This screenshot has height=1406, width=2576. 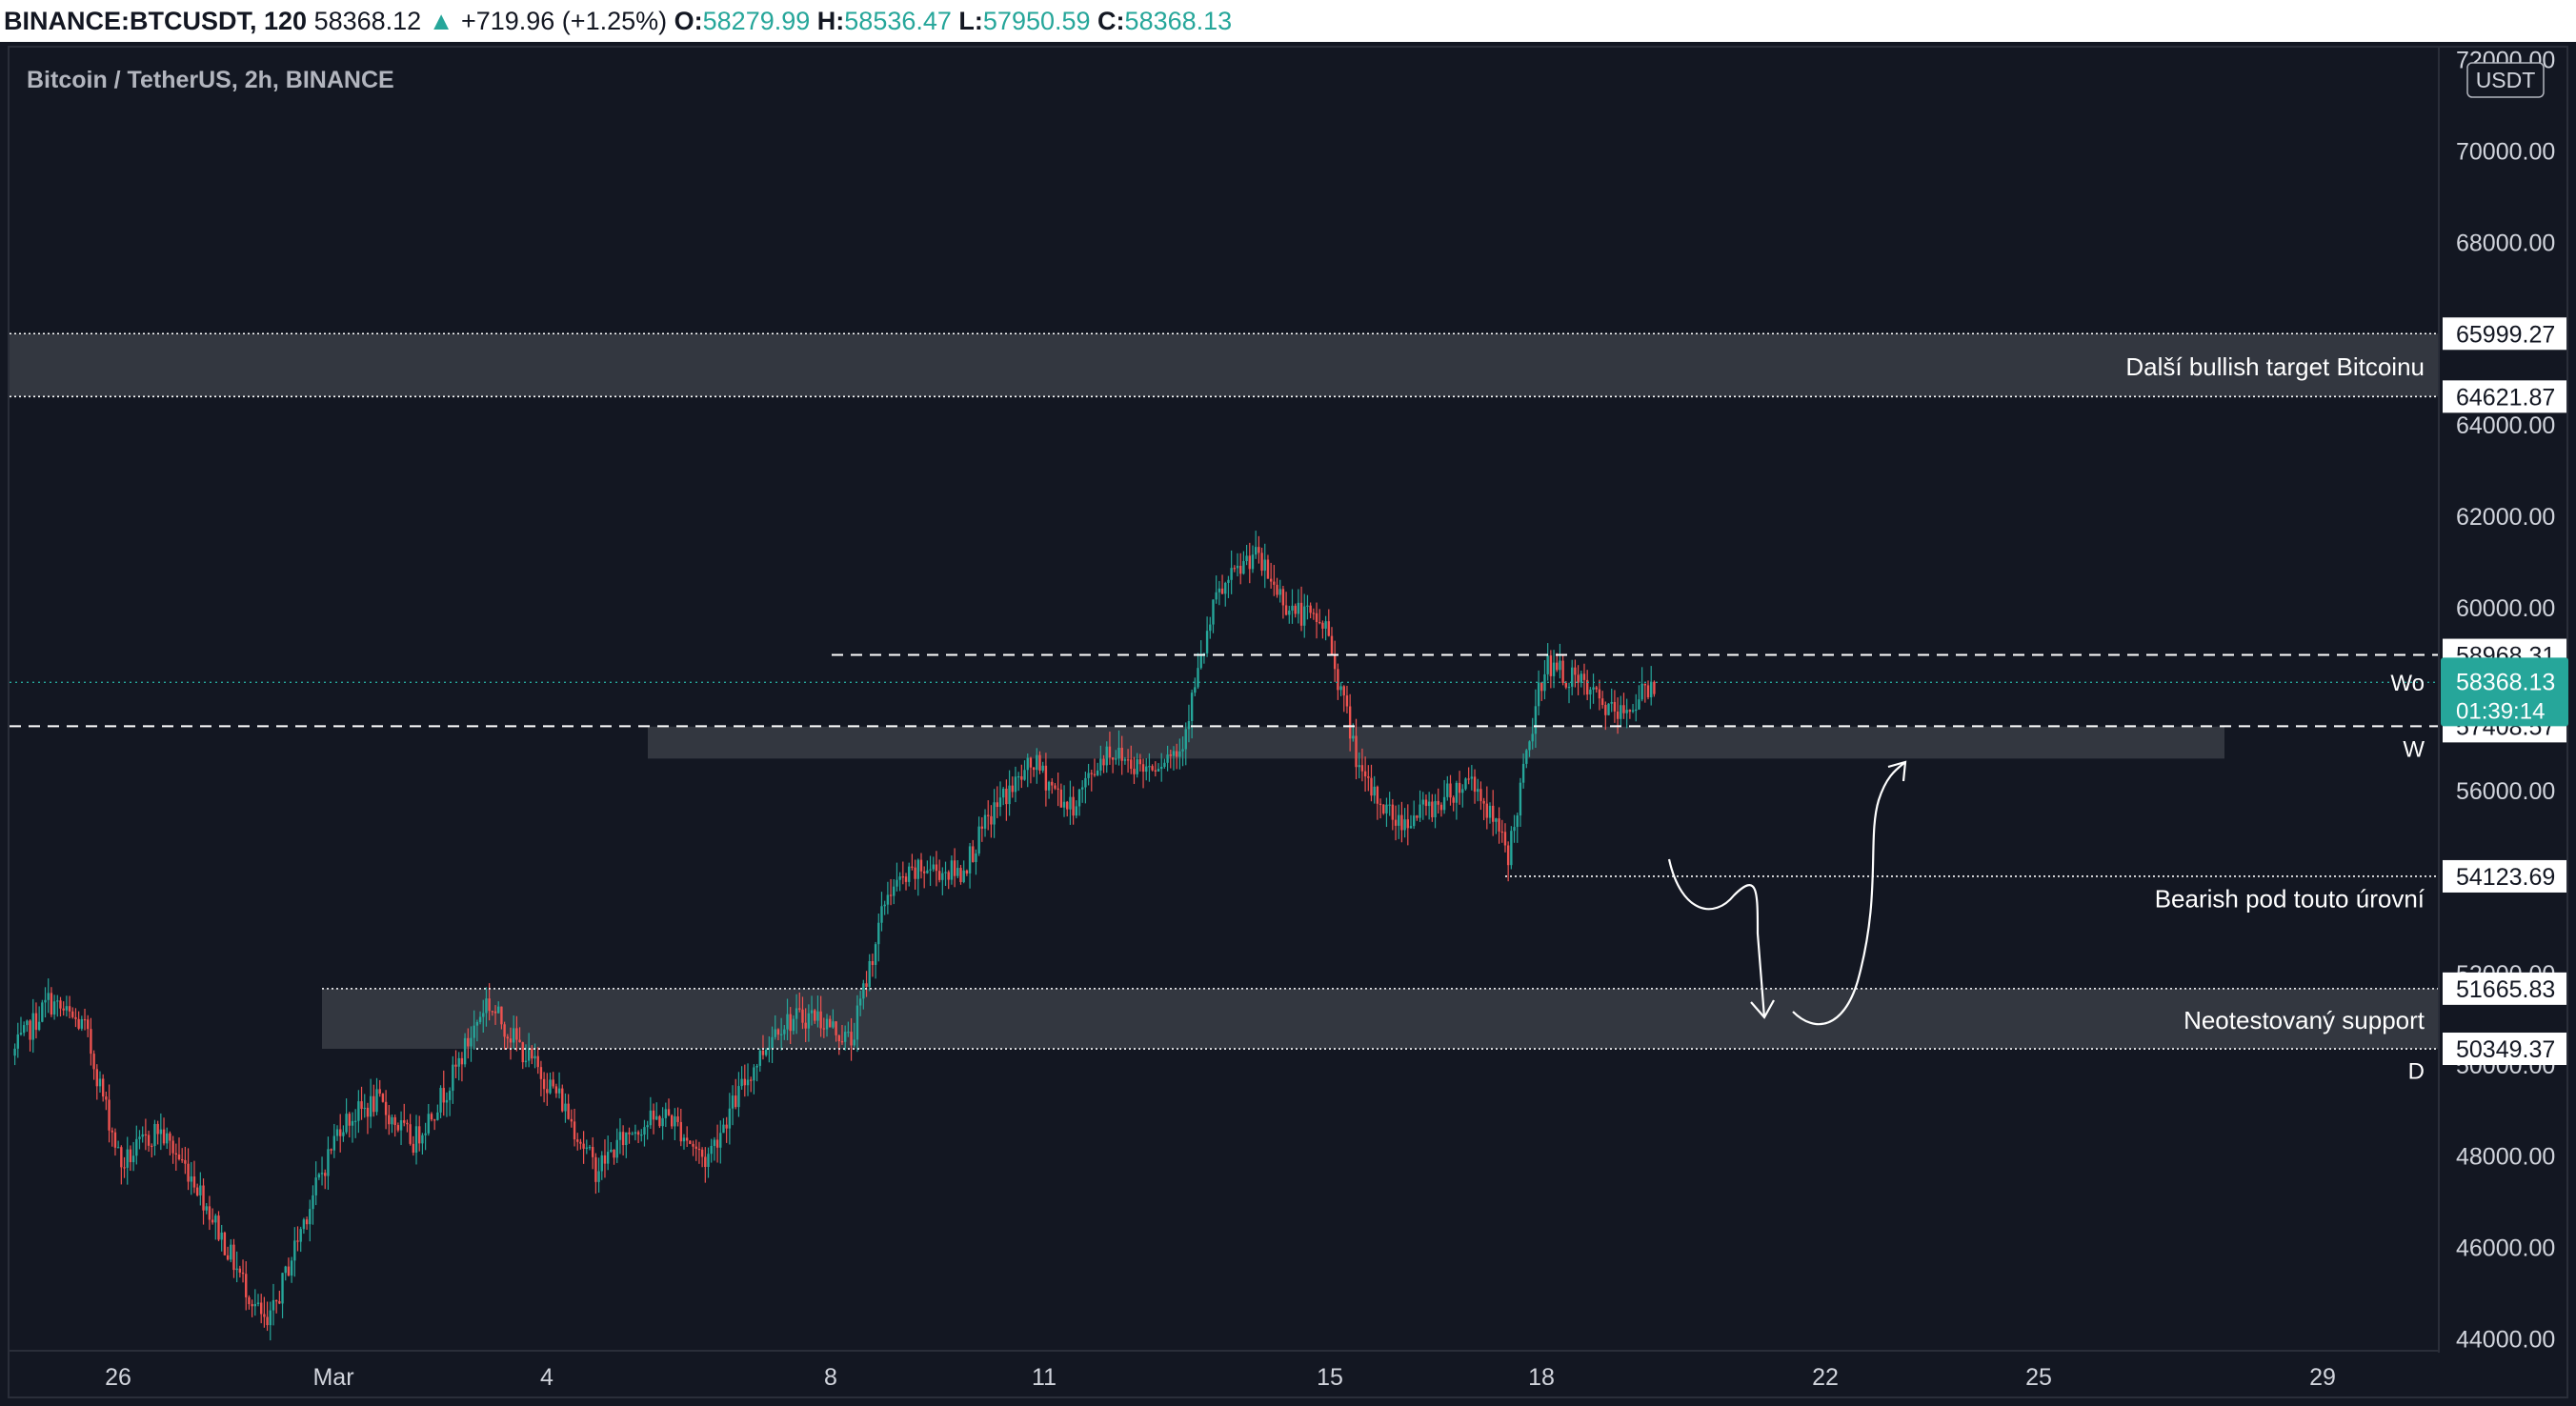 I want to click on currency-badge, so click(x=2506, y=80).